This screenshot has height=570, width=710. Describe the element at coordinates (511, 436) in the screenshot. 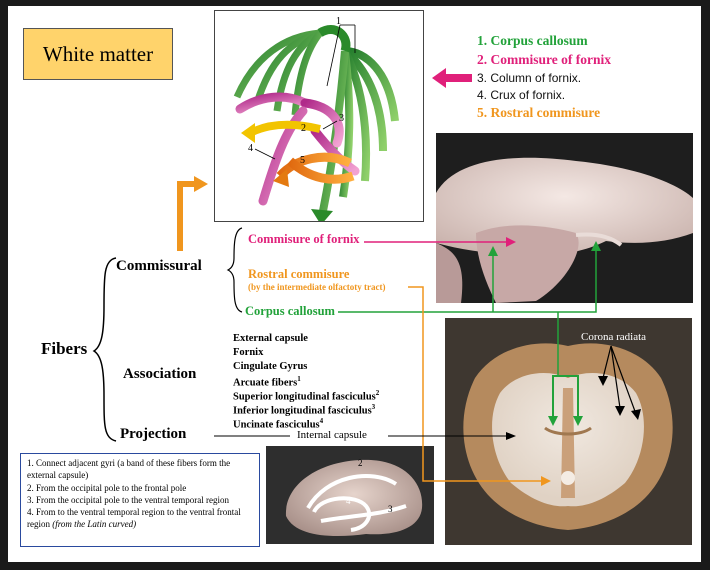

I see `projection-arrowhead` at that location.